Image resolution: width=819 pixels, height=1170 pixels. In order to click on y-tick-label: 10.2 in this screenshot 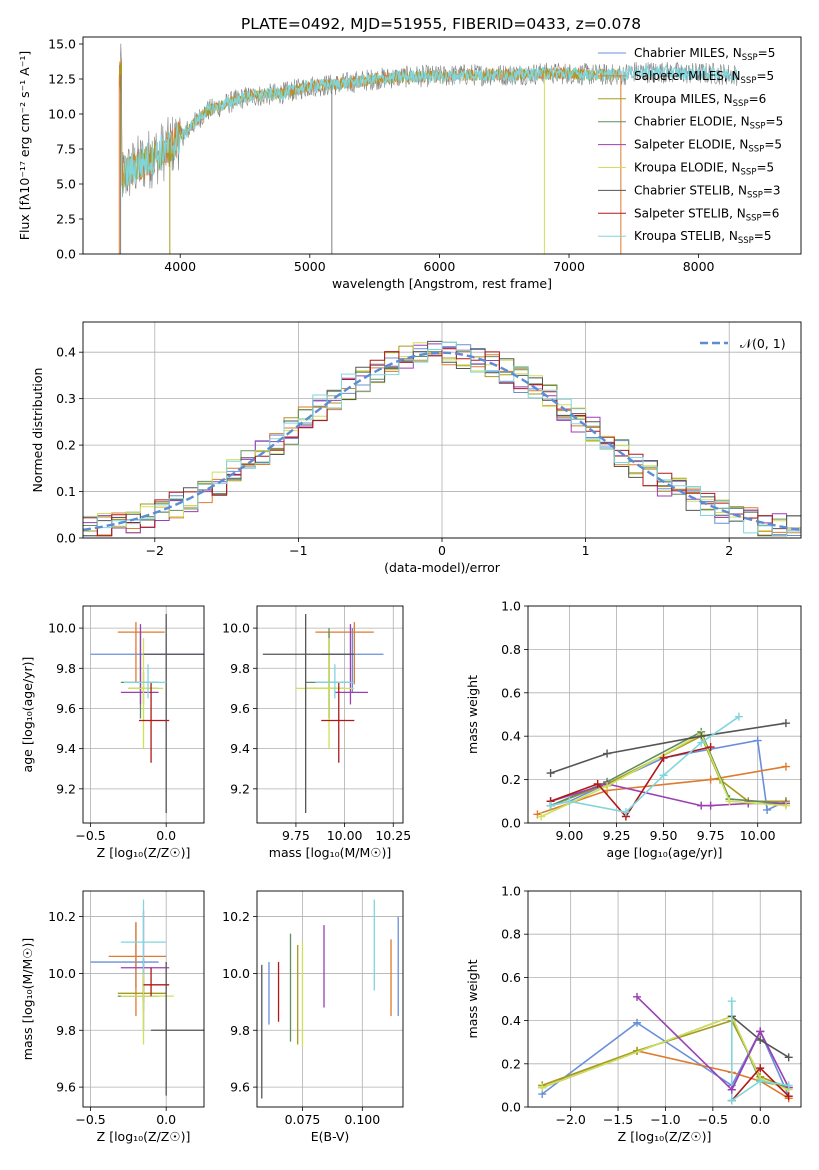, I will do `click(62, 916)`.